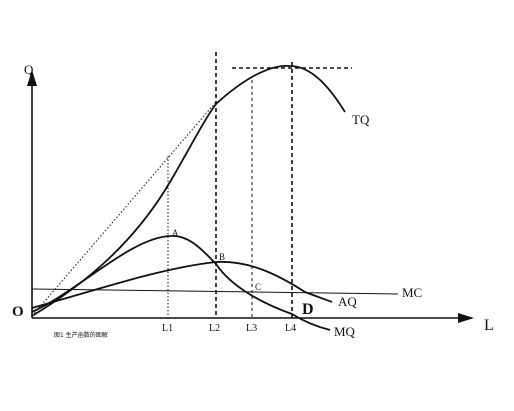  I want to click on mq-curve, so click(181, 283).